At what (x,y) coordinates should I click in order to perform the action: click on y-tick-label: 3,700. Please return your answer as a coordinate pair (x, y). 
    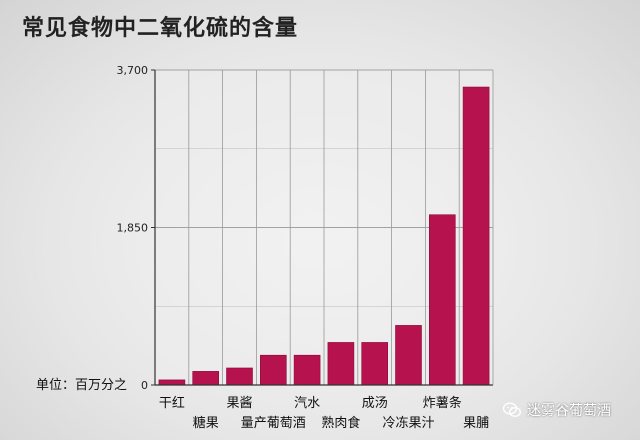
    Looking at the image, I should click on (133, 70).